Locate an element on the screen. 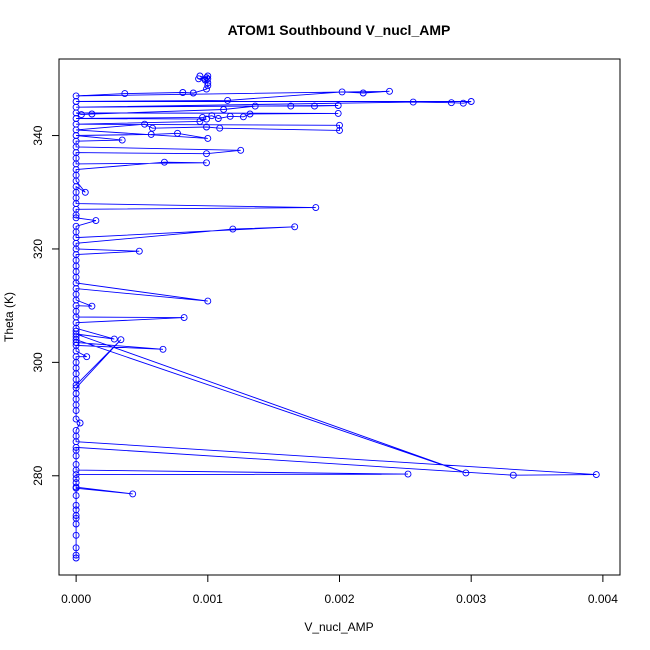  y-axis-label: Theta (K) is located at coordinates (9, 317).